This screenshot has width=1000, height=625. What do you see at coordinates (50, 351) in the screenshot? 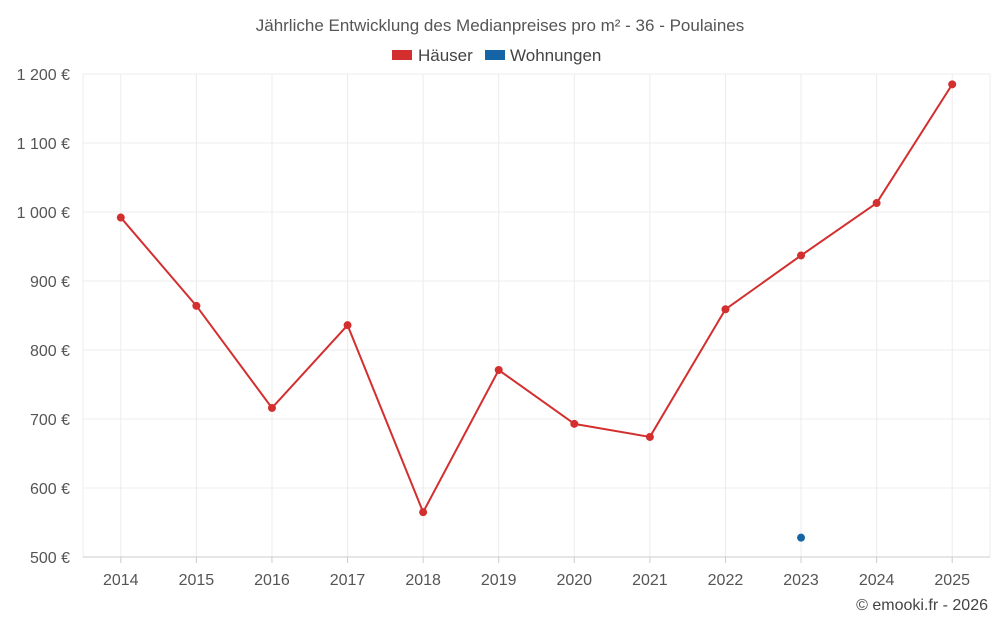
I see `y-tick-label: 800 €` at bounding box center [50, 351].